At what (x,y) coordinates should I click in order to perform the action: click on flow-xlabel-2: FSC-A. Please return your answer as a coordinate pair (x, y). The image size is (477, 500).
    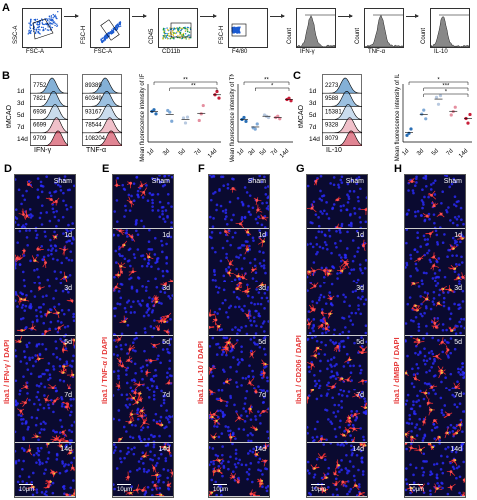
    Looking at the image, I should click on (103, 52).